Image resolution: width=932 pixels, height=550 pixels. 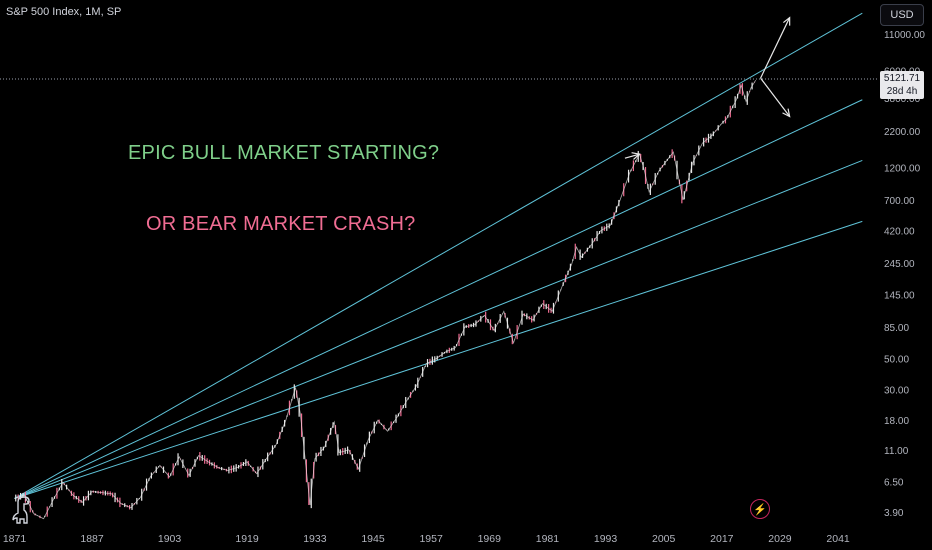 I want to click on arrow-group, so click(x=707, y=88).